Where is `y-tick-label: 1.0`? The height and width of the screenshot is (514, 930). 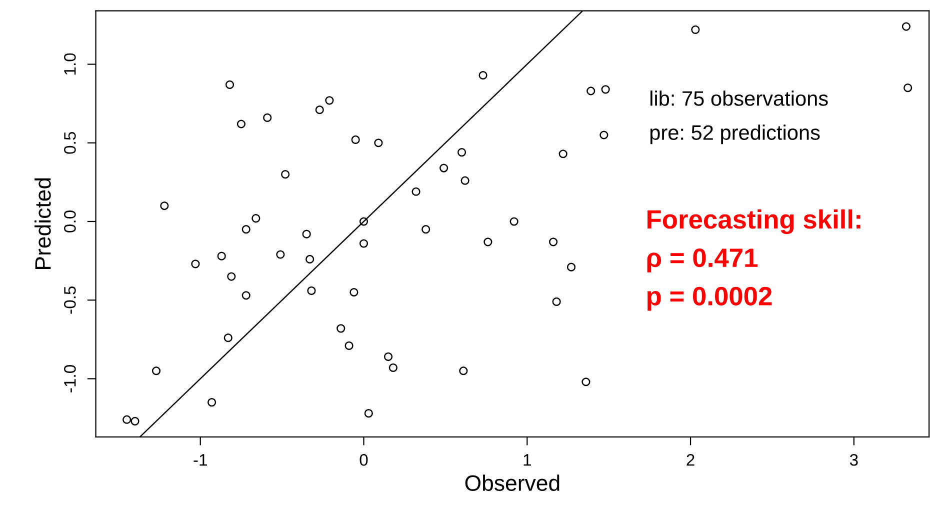 y-tick-label: 1.0 is located at coordinates (70, 64).